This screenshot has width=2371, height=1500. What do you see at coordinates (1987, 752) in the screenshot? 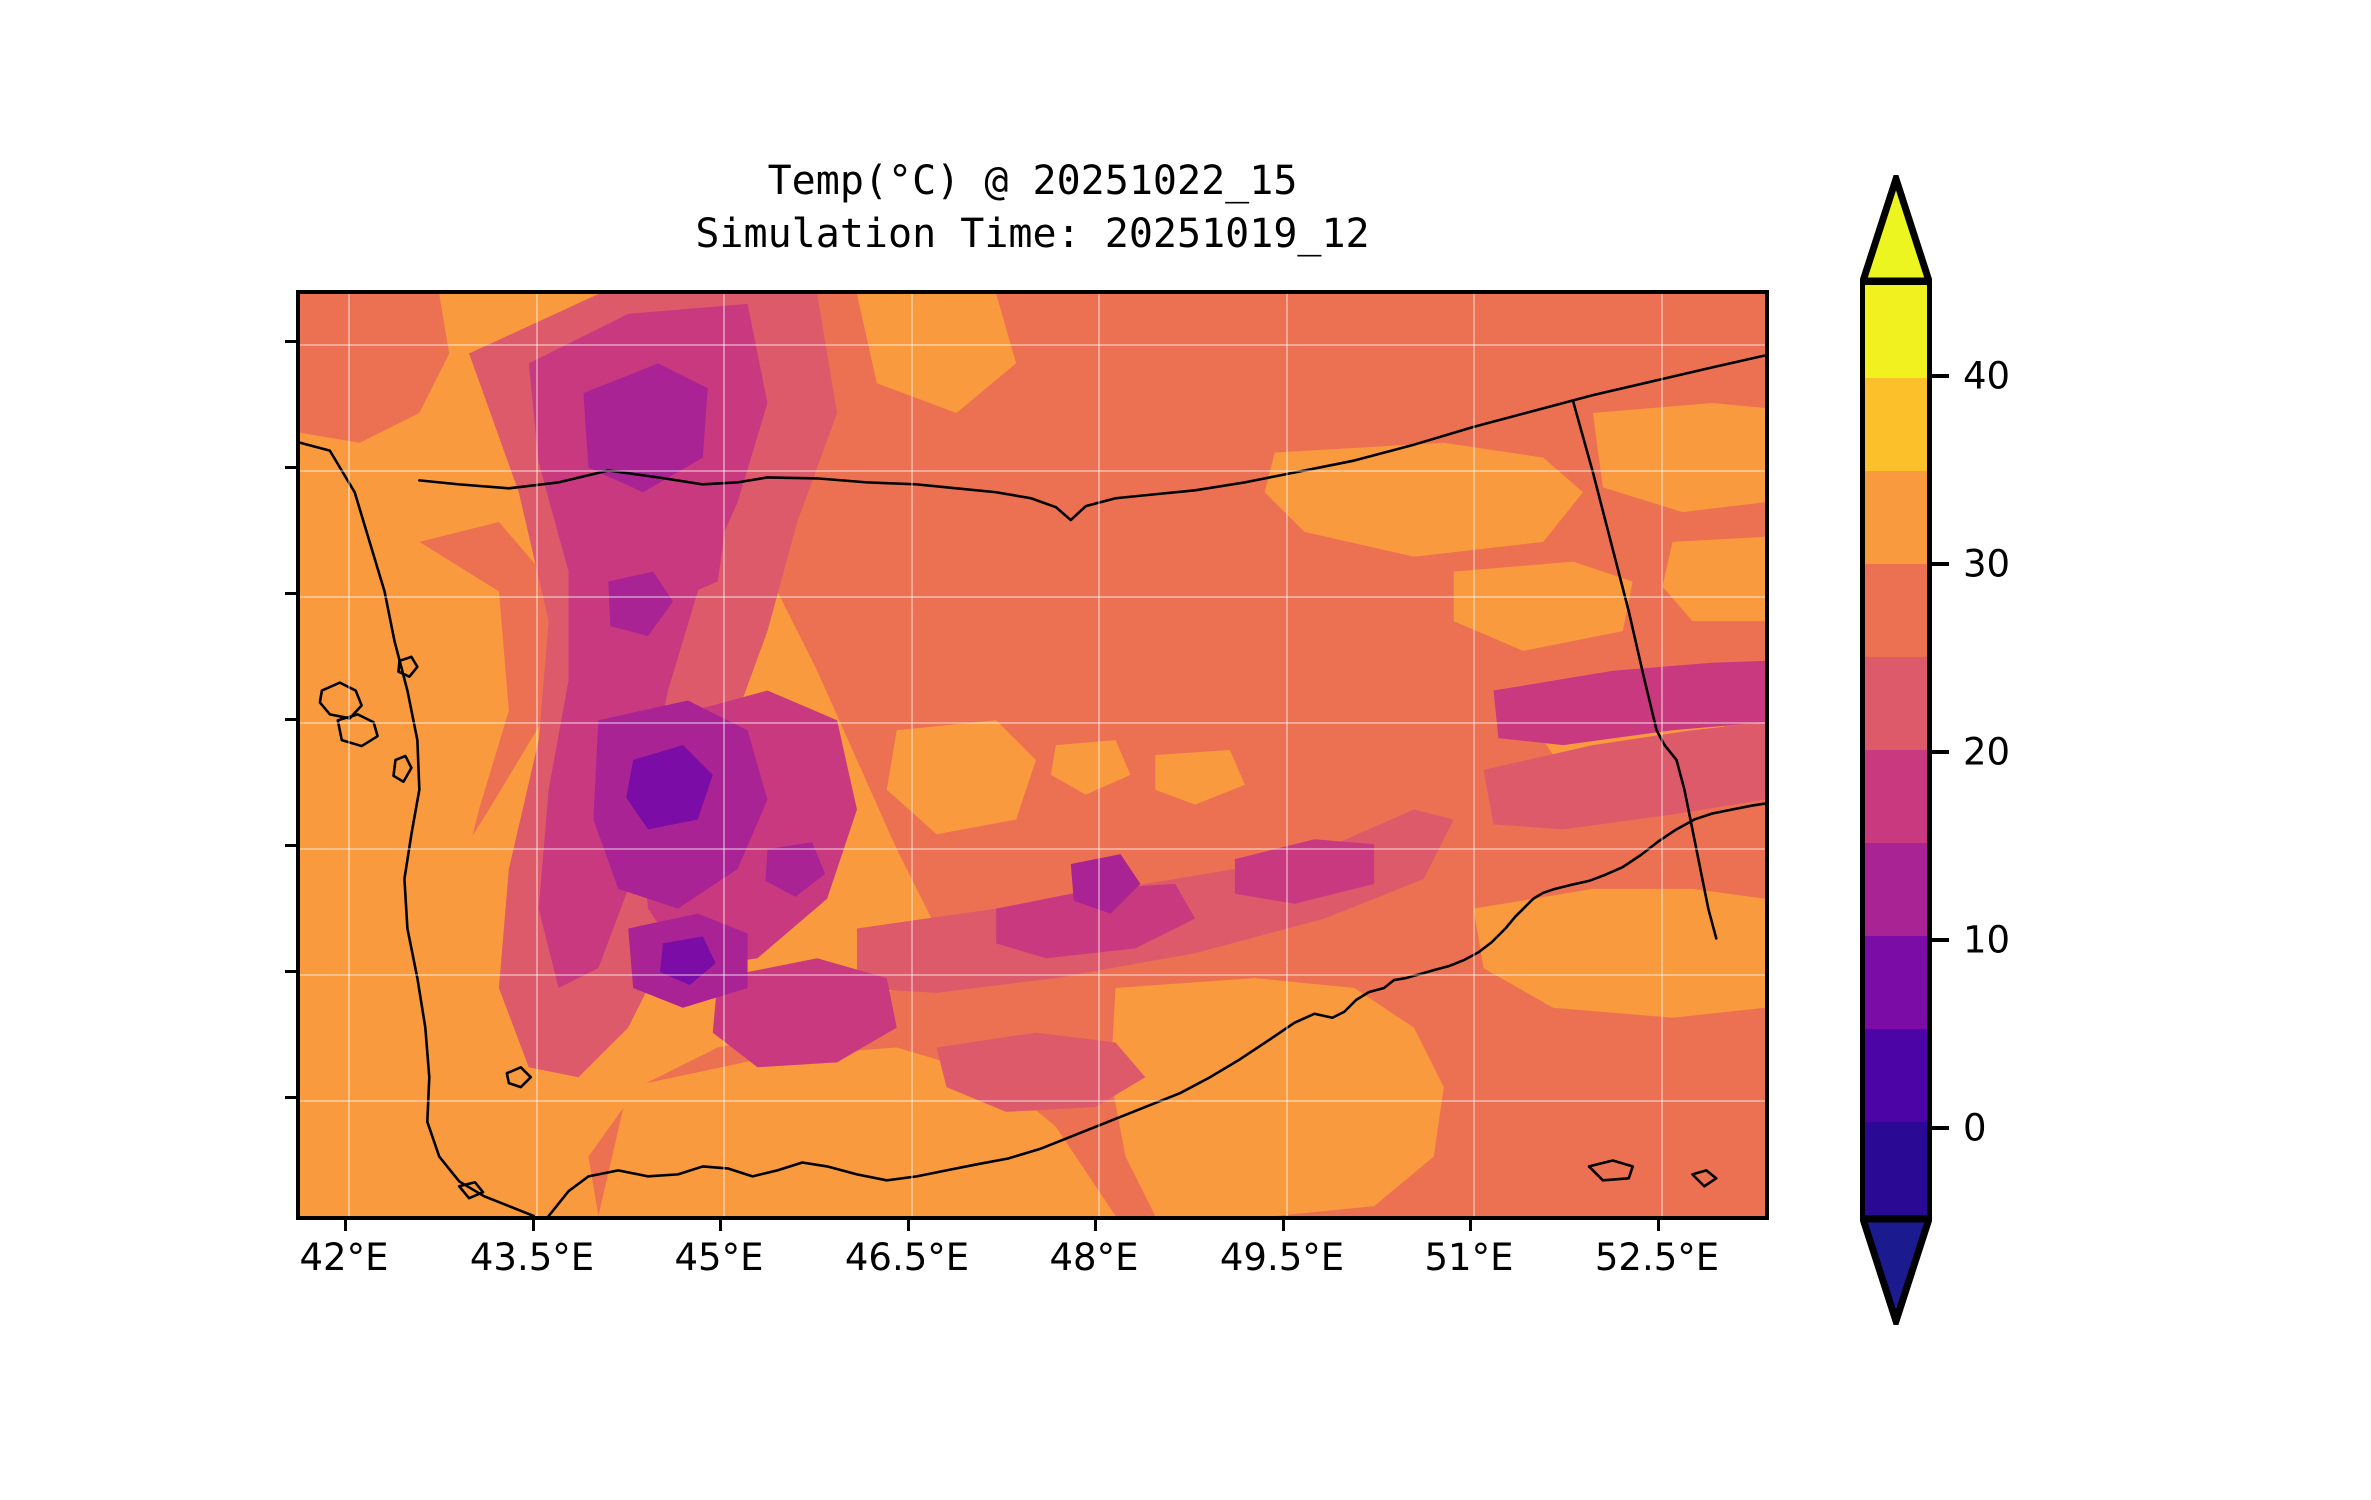
I see `colorbar-tick-label: 20` at bounding box center [1987, 752].